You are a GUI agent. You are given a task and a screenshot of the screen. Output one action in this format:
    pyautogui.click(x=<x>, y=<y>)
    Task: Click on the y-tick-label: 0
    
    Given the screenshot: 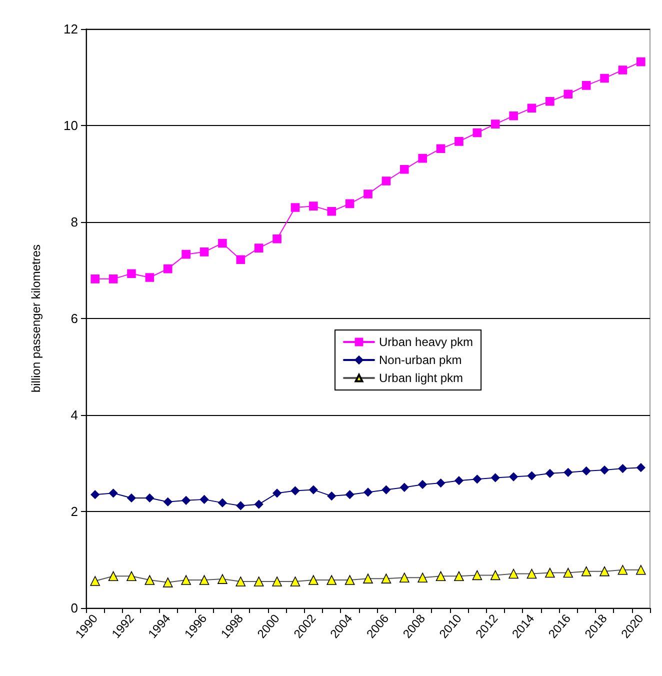 What is the action you would take?
    pyautogui.click(x=74, y=608)
    